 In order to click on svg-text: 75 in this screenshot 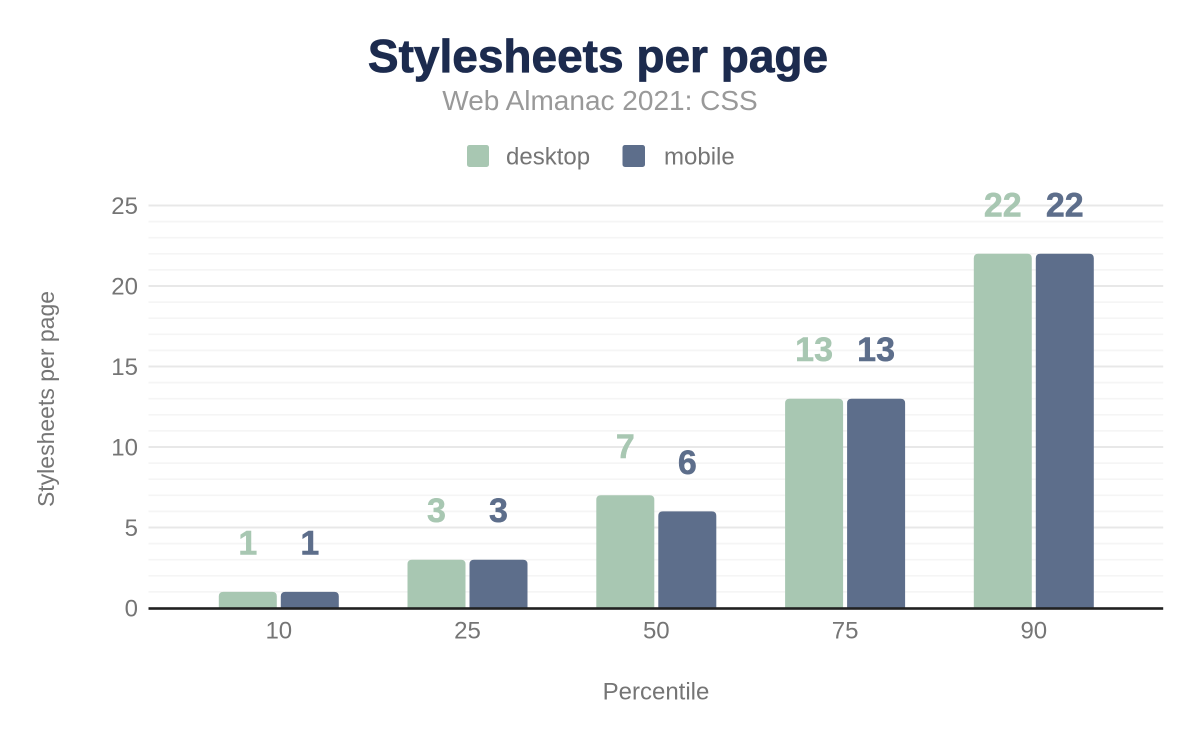, I will do `click(845, 631)`.